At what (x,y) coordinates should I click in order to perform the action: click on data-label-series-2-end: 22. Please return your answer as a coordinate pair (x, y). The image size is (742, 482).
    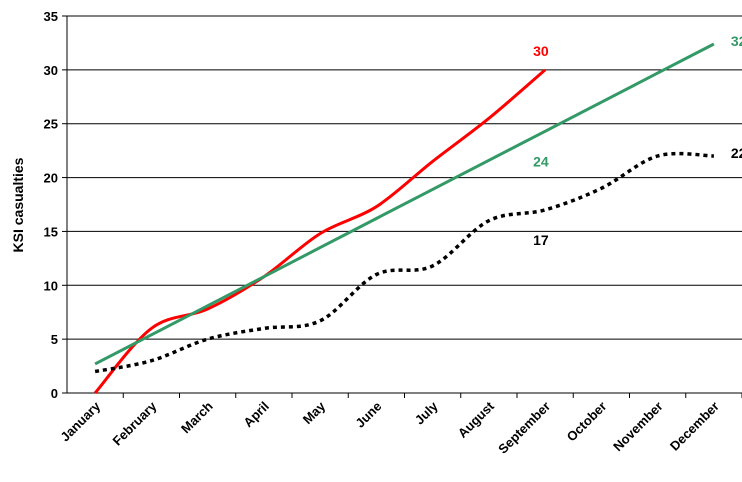
    Looking at the image, I should click on (736, 153).